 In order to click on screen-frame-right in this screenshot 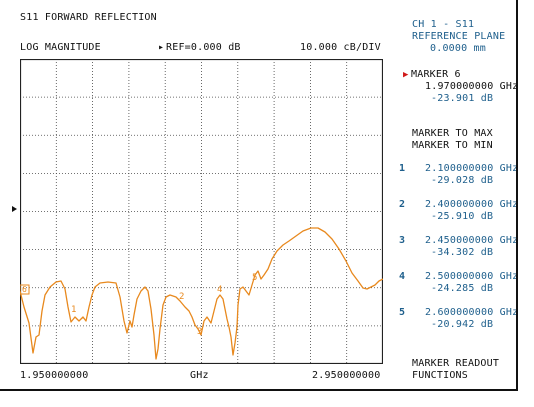, I will do `click(517, 195)`.